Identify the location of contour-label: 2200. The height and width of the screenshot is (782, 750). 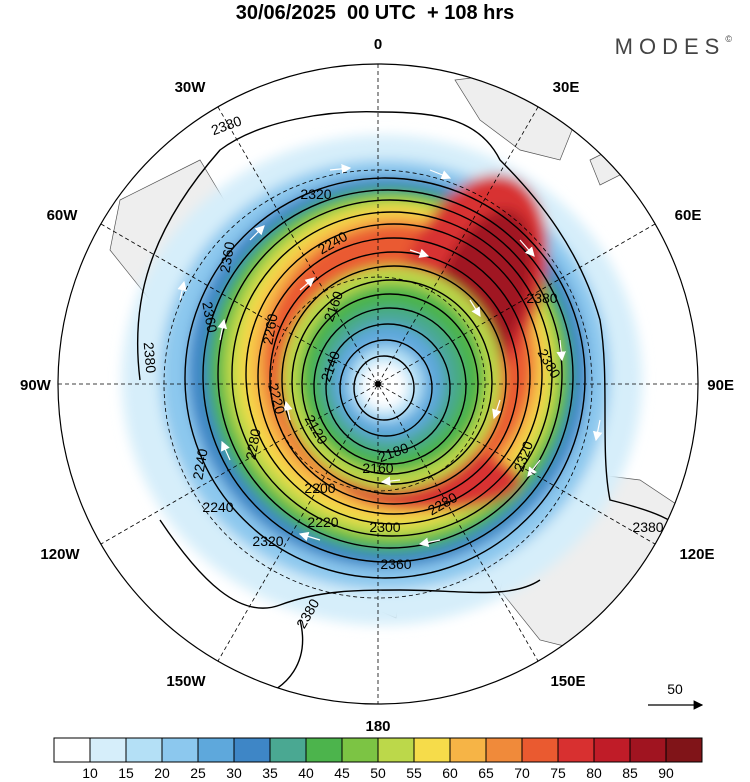
(319, 488).